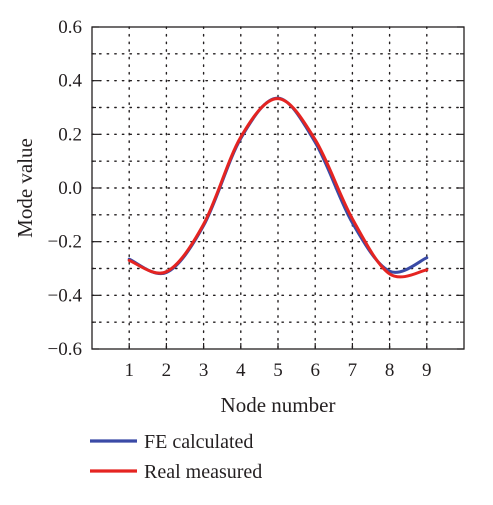 The image size is (493, 505). What do you see at coordinates (390, 370) in the screenshot?
I see `x-tick-label: 8` at bounding box center [390, 370].